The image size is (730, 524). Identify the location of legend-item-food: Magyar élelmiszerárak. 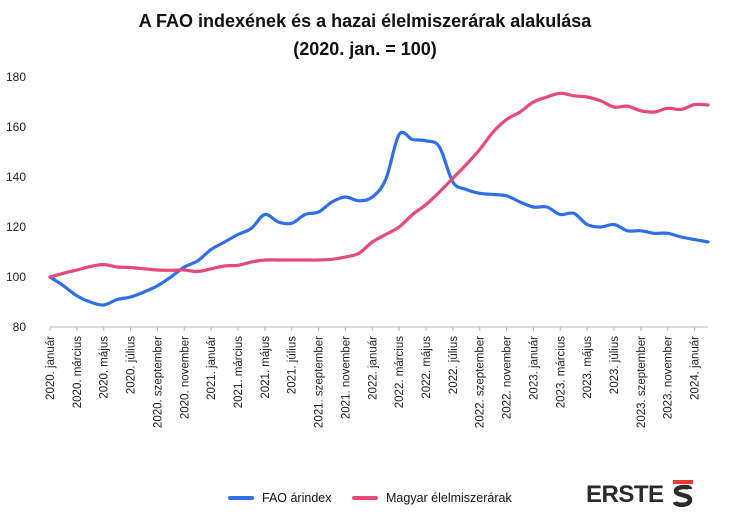
(432, 498).